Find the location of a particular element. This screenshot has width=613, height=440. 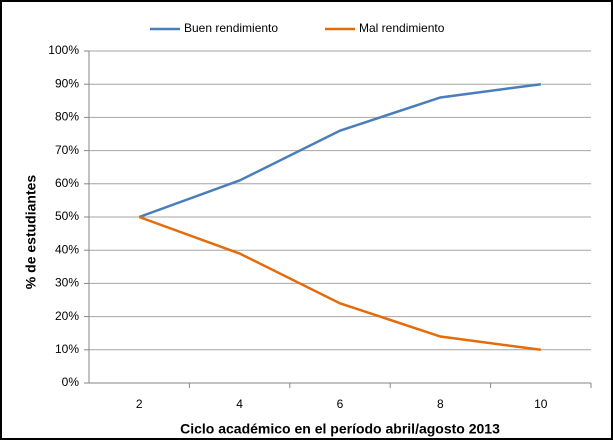

y-tick-label: 60% is located at coordinates (67, 183).